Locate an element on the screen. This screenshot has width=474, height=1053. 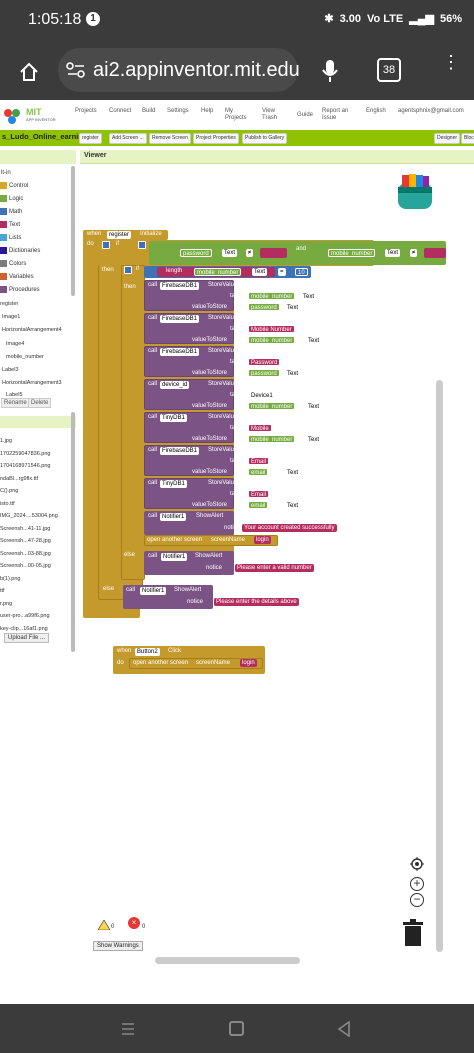
component-label3: Label3 is located at coordinates (10, 370).